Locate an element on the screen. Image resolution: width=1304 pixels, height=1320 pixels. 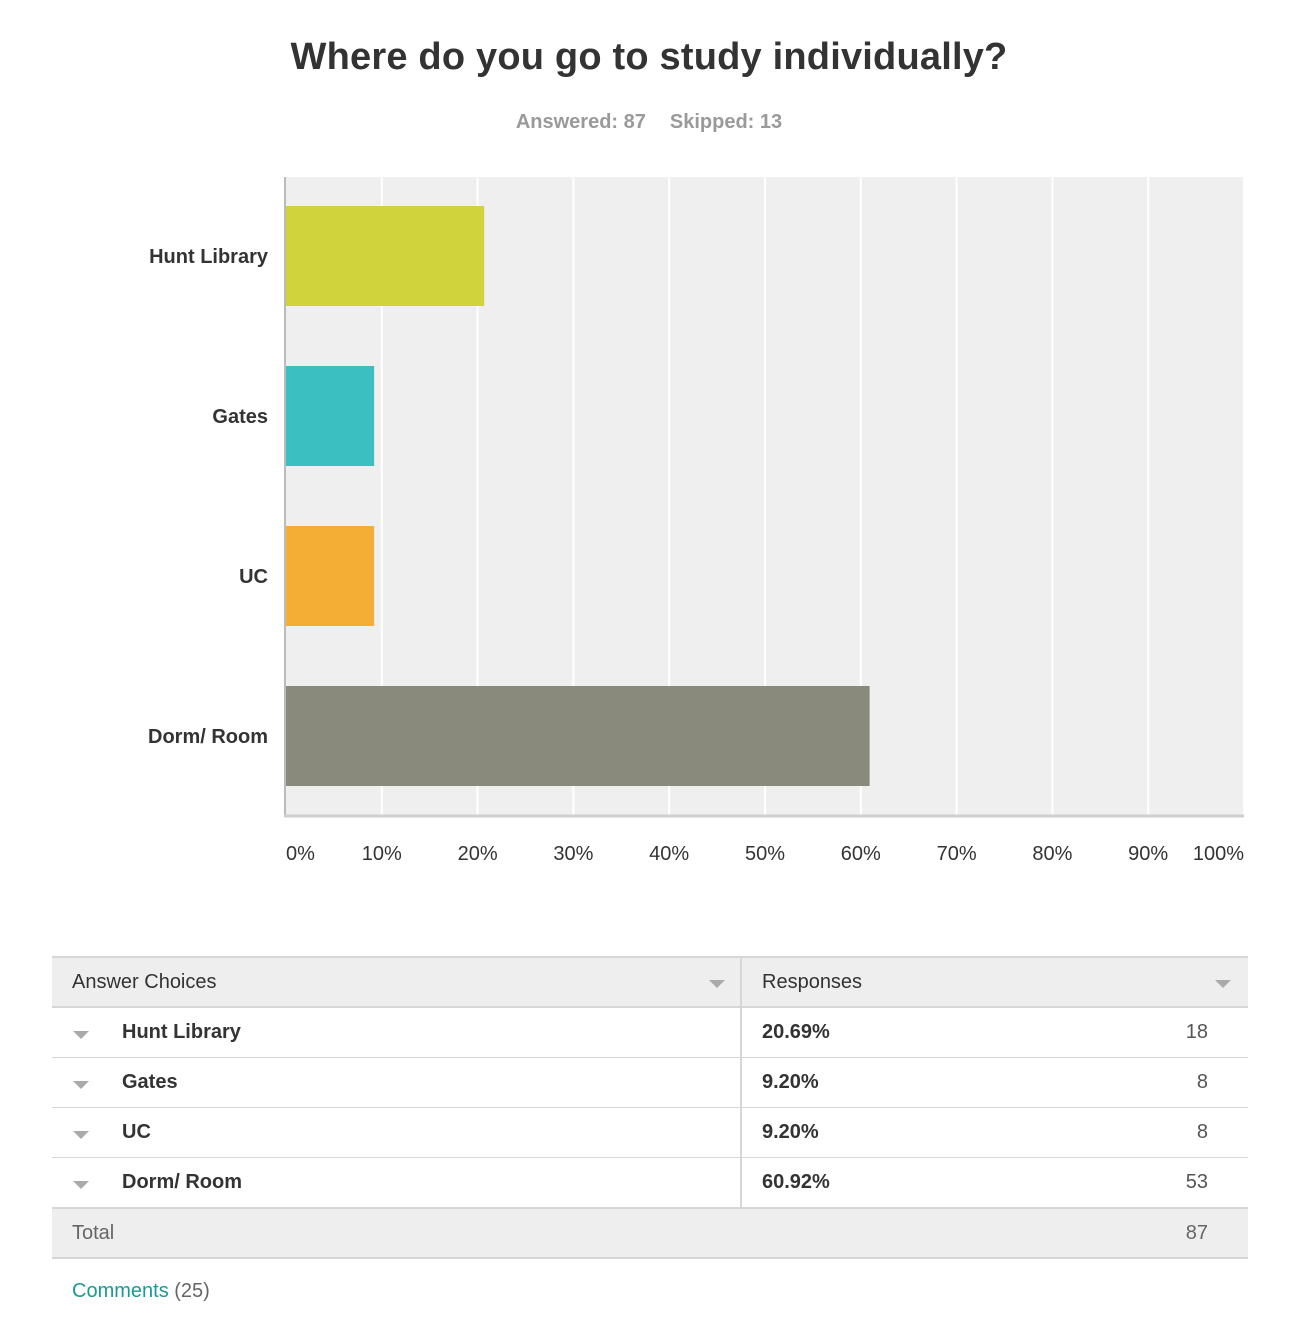
table-row: Hunt Library 20.69% 18 is located at coordinates (650, 1033).